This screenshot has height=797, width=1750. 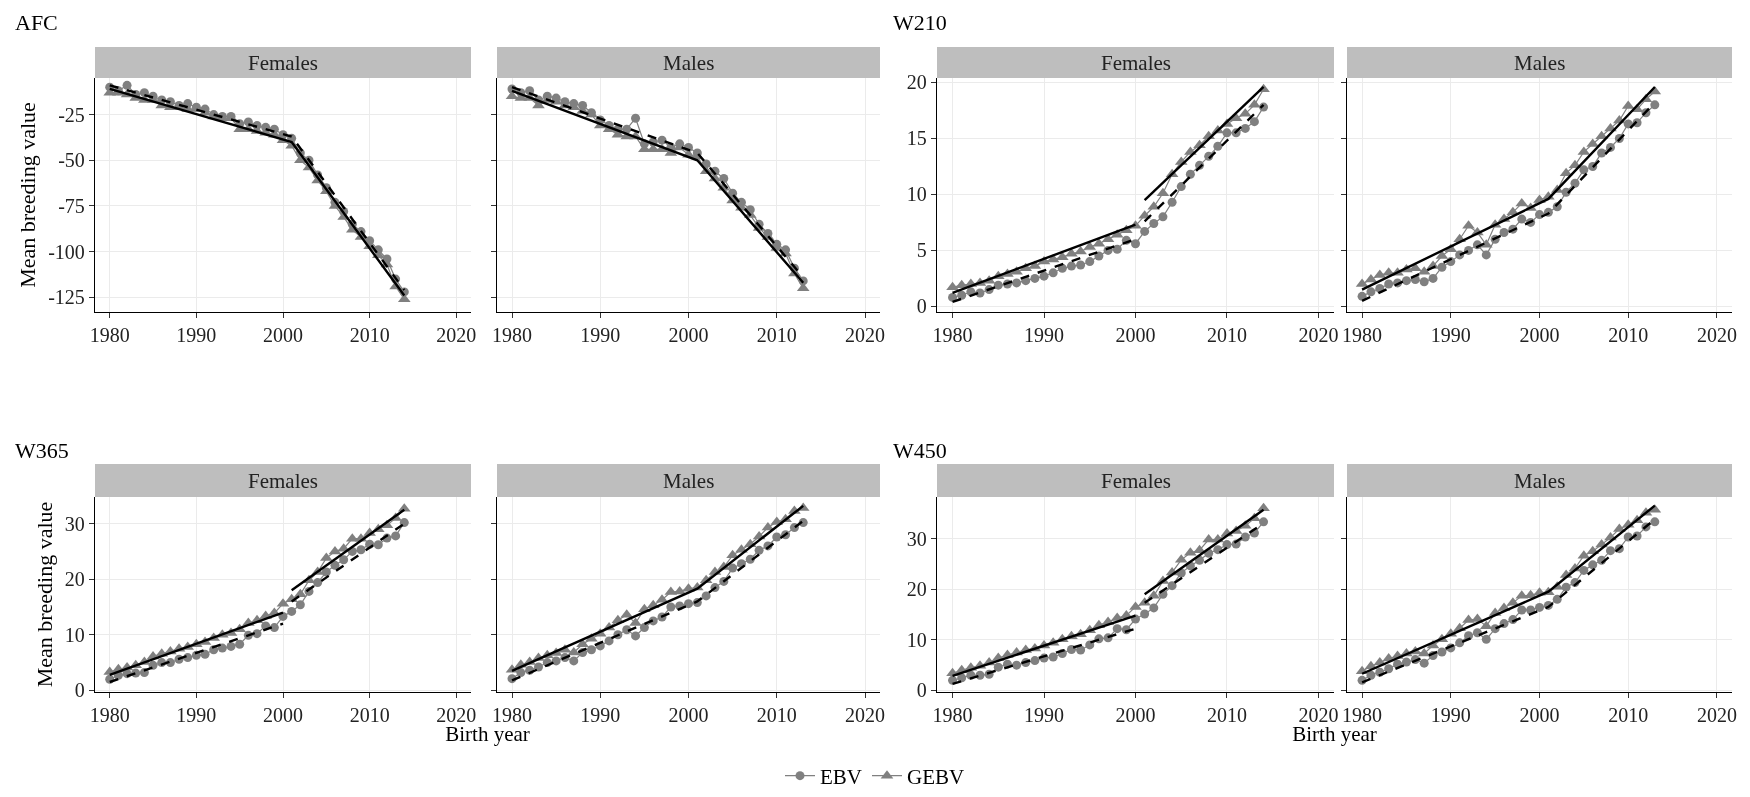 What do you see at coordinates (920, 450) in the screenshot?
I see `chart-title: W450` at bounding box center [920, 450].